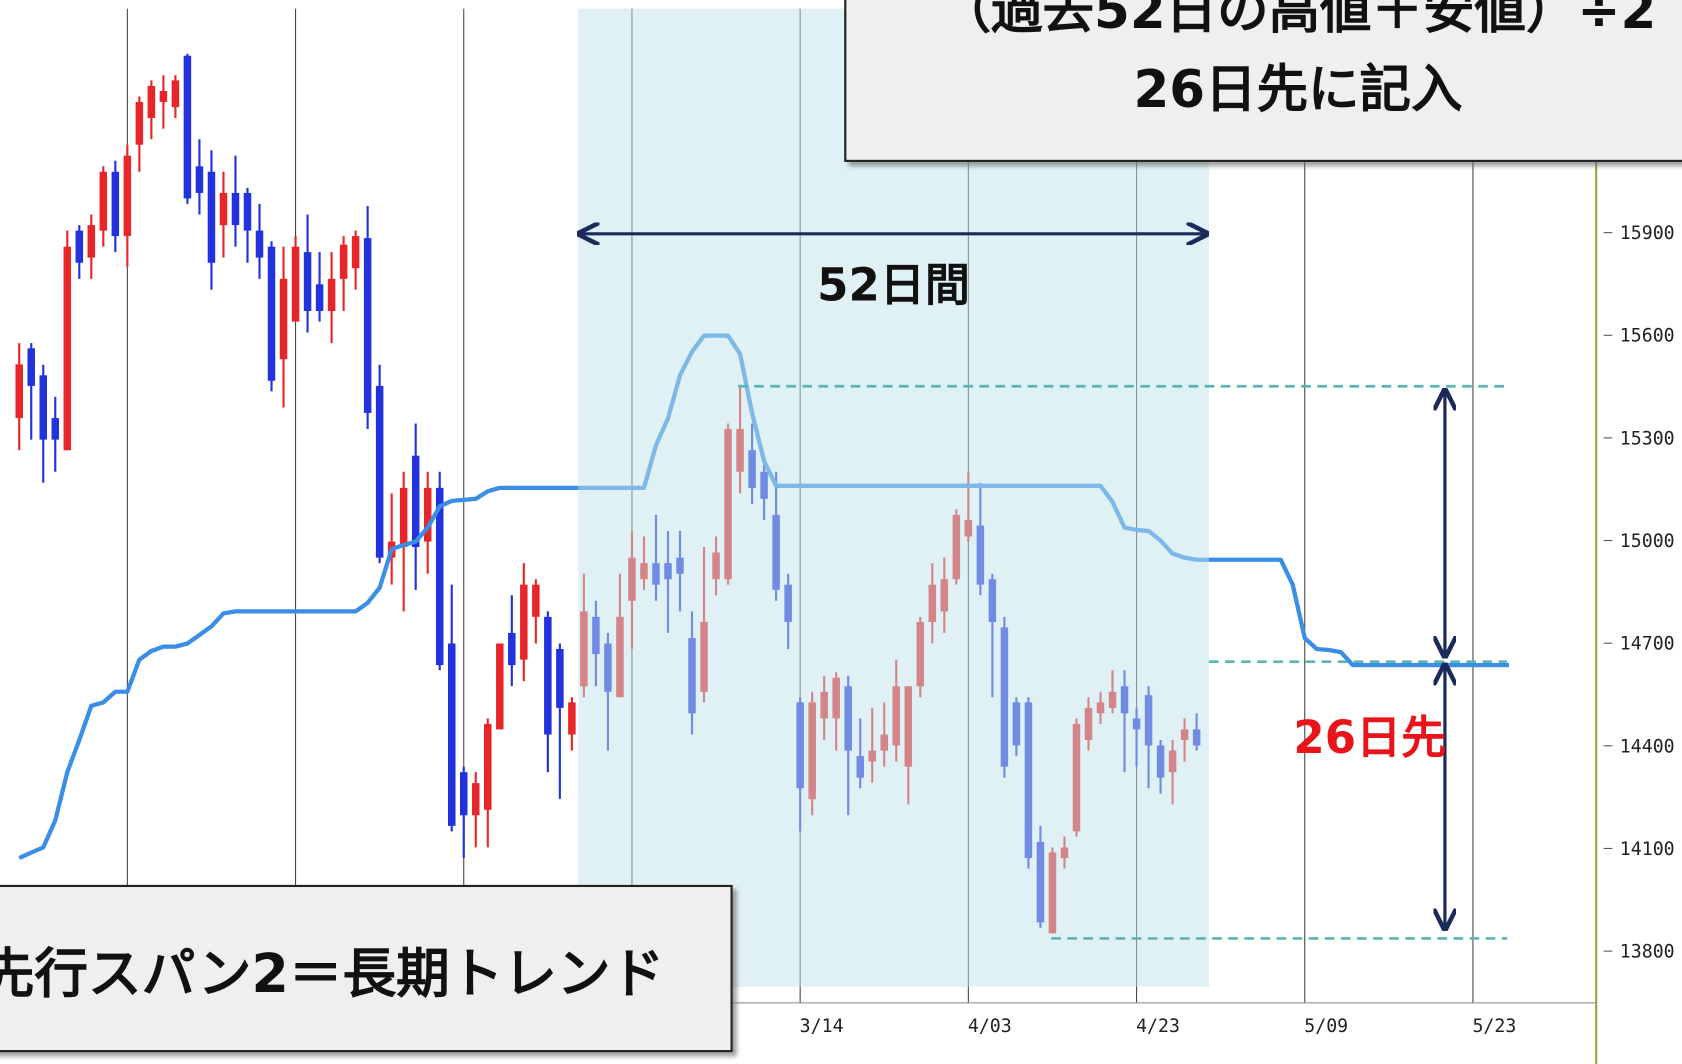 The width and height of the screenshot is (1682, 1064). I want to click on y-tick-label: 15600, so click(1647, 336).